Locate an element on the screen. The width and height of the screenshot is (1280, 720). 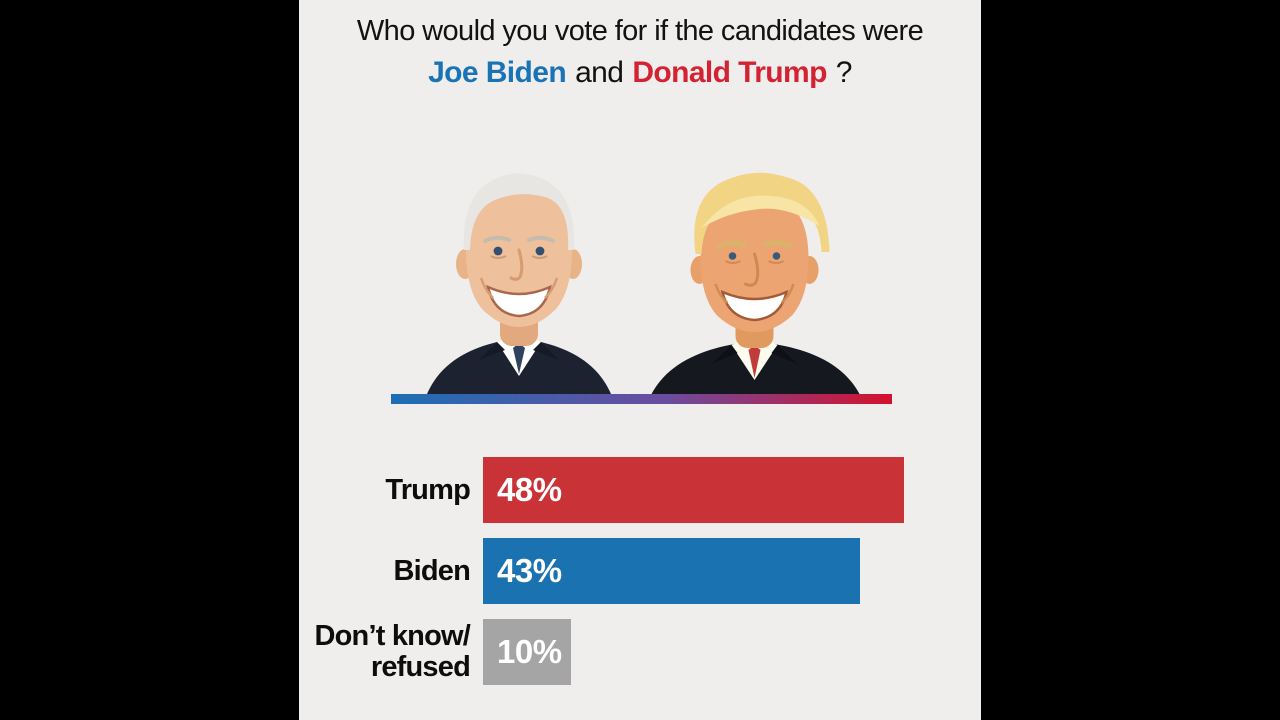
biden-portrait-illustration is located at coordinates (519, 283).